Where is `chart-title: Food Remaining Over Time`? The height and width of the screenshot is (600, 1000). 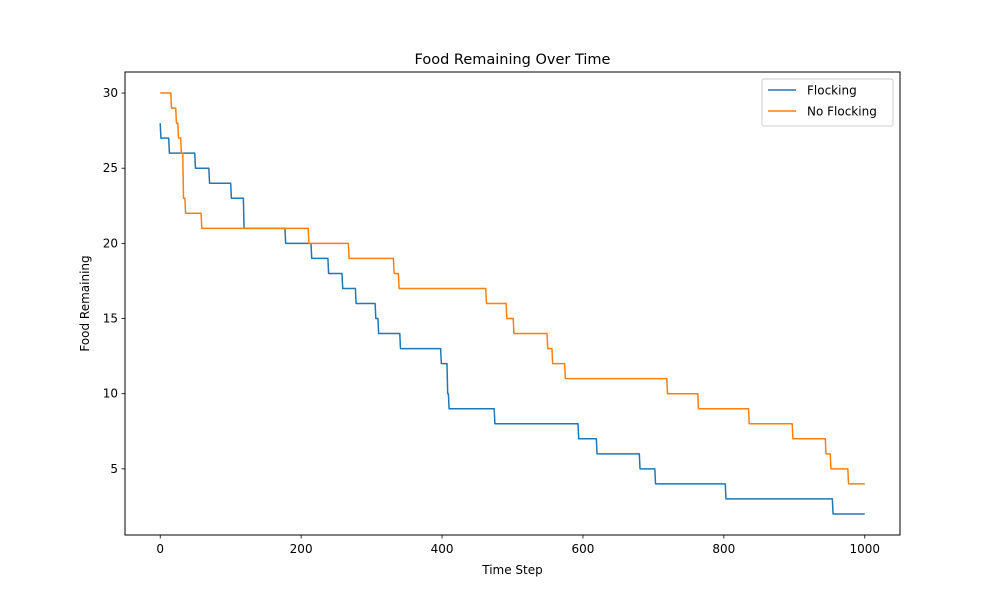
chart-title: Food Remaining Over Time is located at coordinates (513, 60).